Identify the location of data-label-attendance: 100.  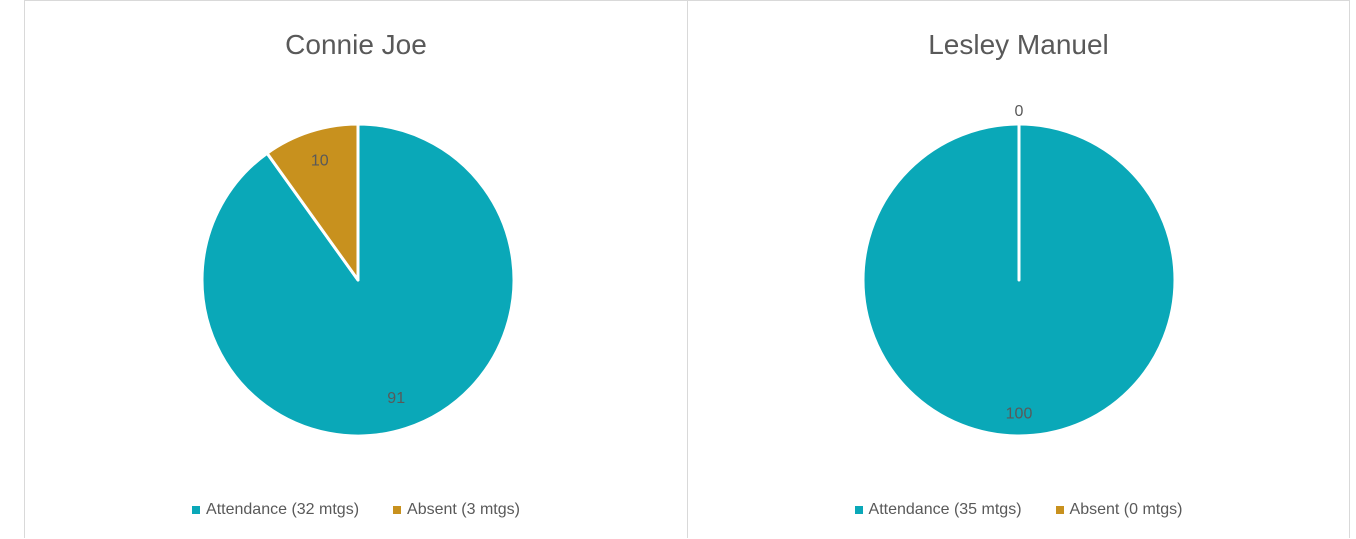
(1019, 413).